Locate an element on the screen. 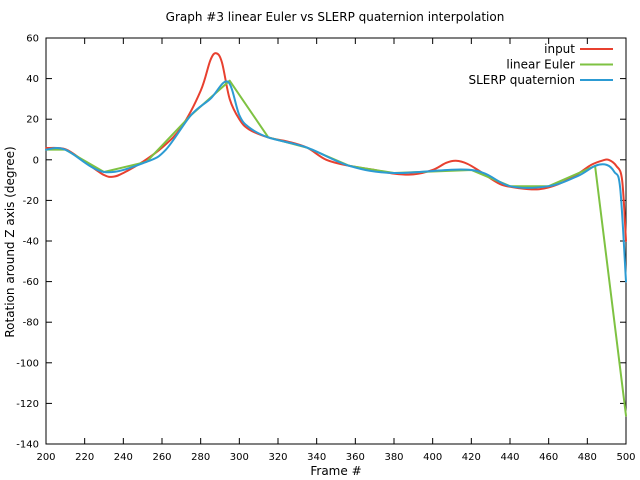  y-tick-label: -80 is located at coordinates (31, 323).